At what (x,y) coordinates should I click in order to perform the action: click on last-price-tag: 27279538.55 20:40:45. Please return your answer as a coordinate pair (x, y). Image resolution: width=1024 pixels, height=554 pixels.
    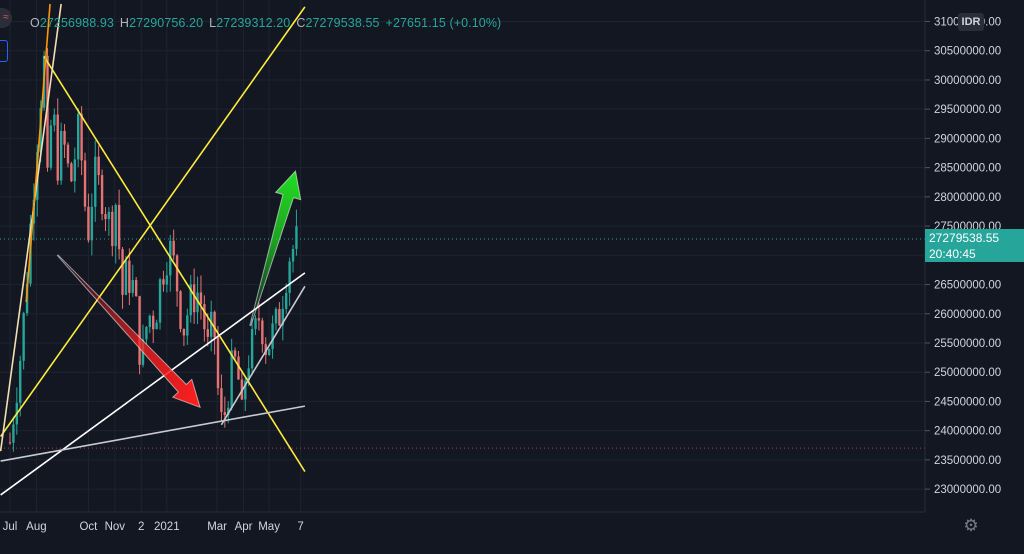
    Looking at the image, I should click on (974, 245).